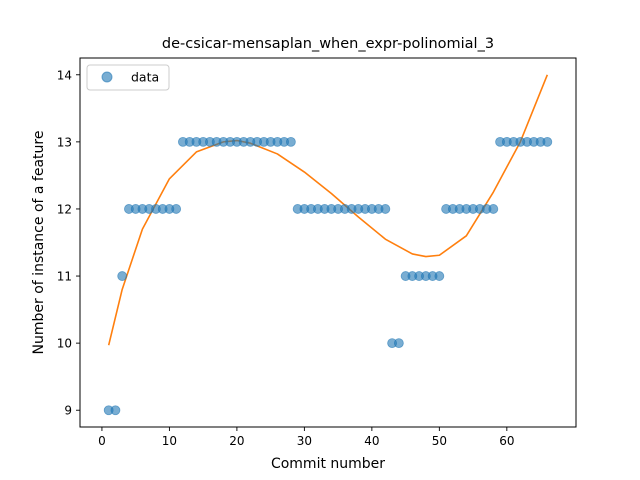  I want to click on y-axis-ticks: 9 10 11 12 13 14, so click(68, 243).